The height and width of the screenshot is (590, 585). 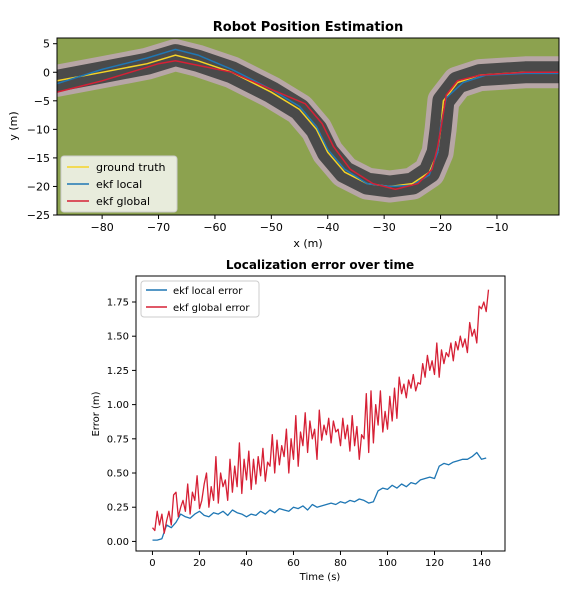 What do you see at coordinates (123, 201) in the screenshot?
I see `legend-label: ekf global` at bounding box center [123, 201].